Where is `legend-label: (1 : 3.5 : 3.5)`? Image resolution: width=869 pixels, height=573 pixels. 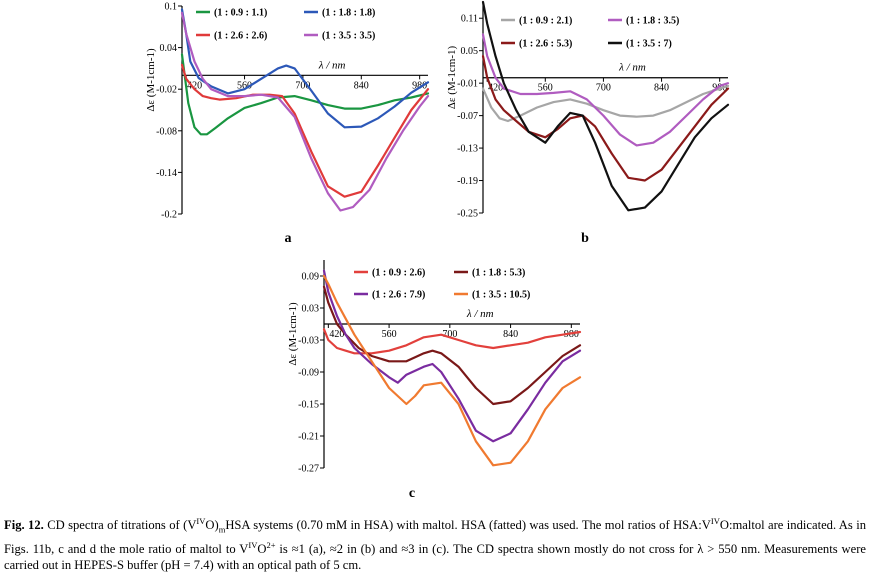
legend-label: (1 : 3.5 : 3.5) is located at coordinates (348, 36).